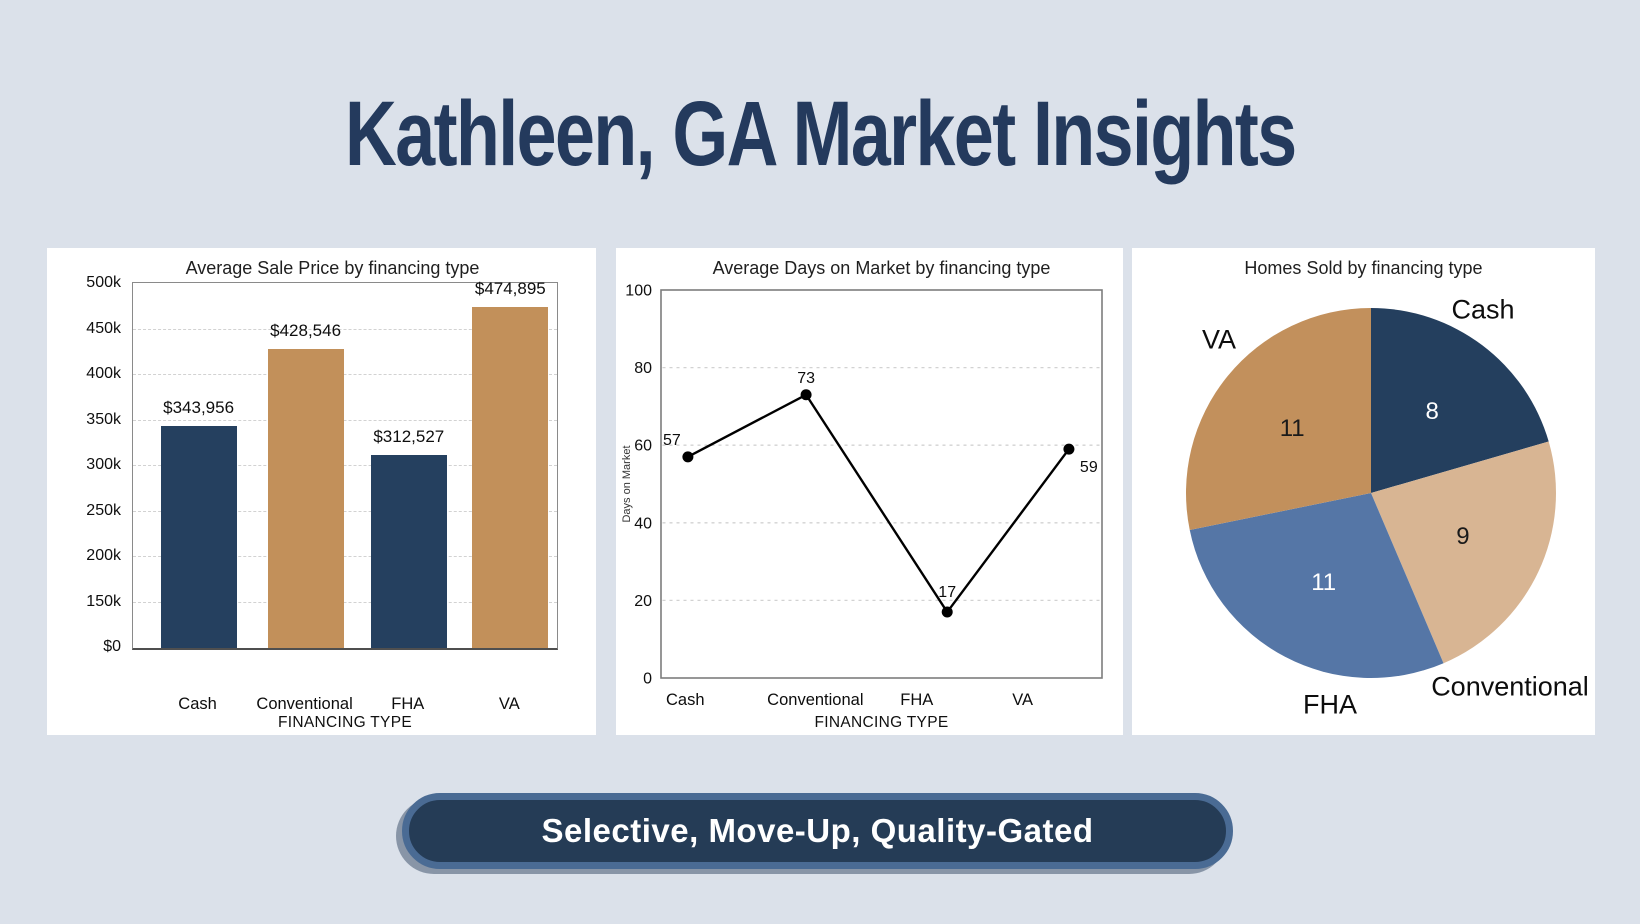 The image size is (1640, 924). What do you see at coordinates (643, 523) in the screenshot?
I see `y-tick-label: 40` at bounding box center [643, 523].